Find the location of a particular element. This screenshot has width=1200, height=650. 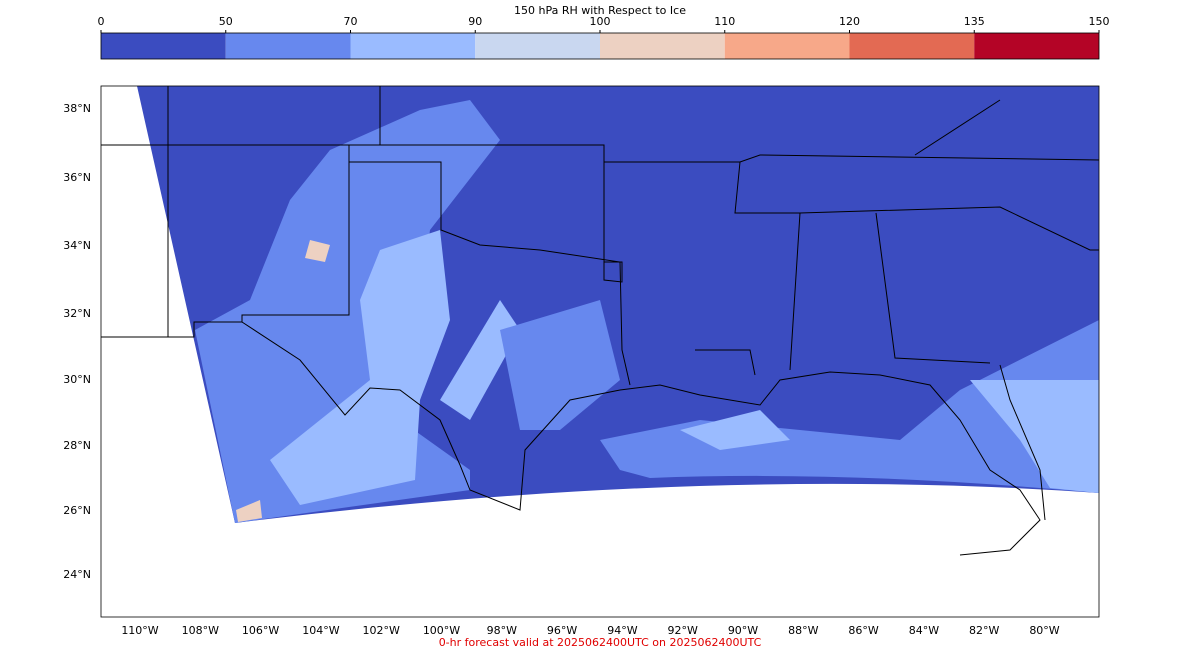

lat-label: 36°N is located at coordinates (77, 177).